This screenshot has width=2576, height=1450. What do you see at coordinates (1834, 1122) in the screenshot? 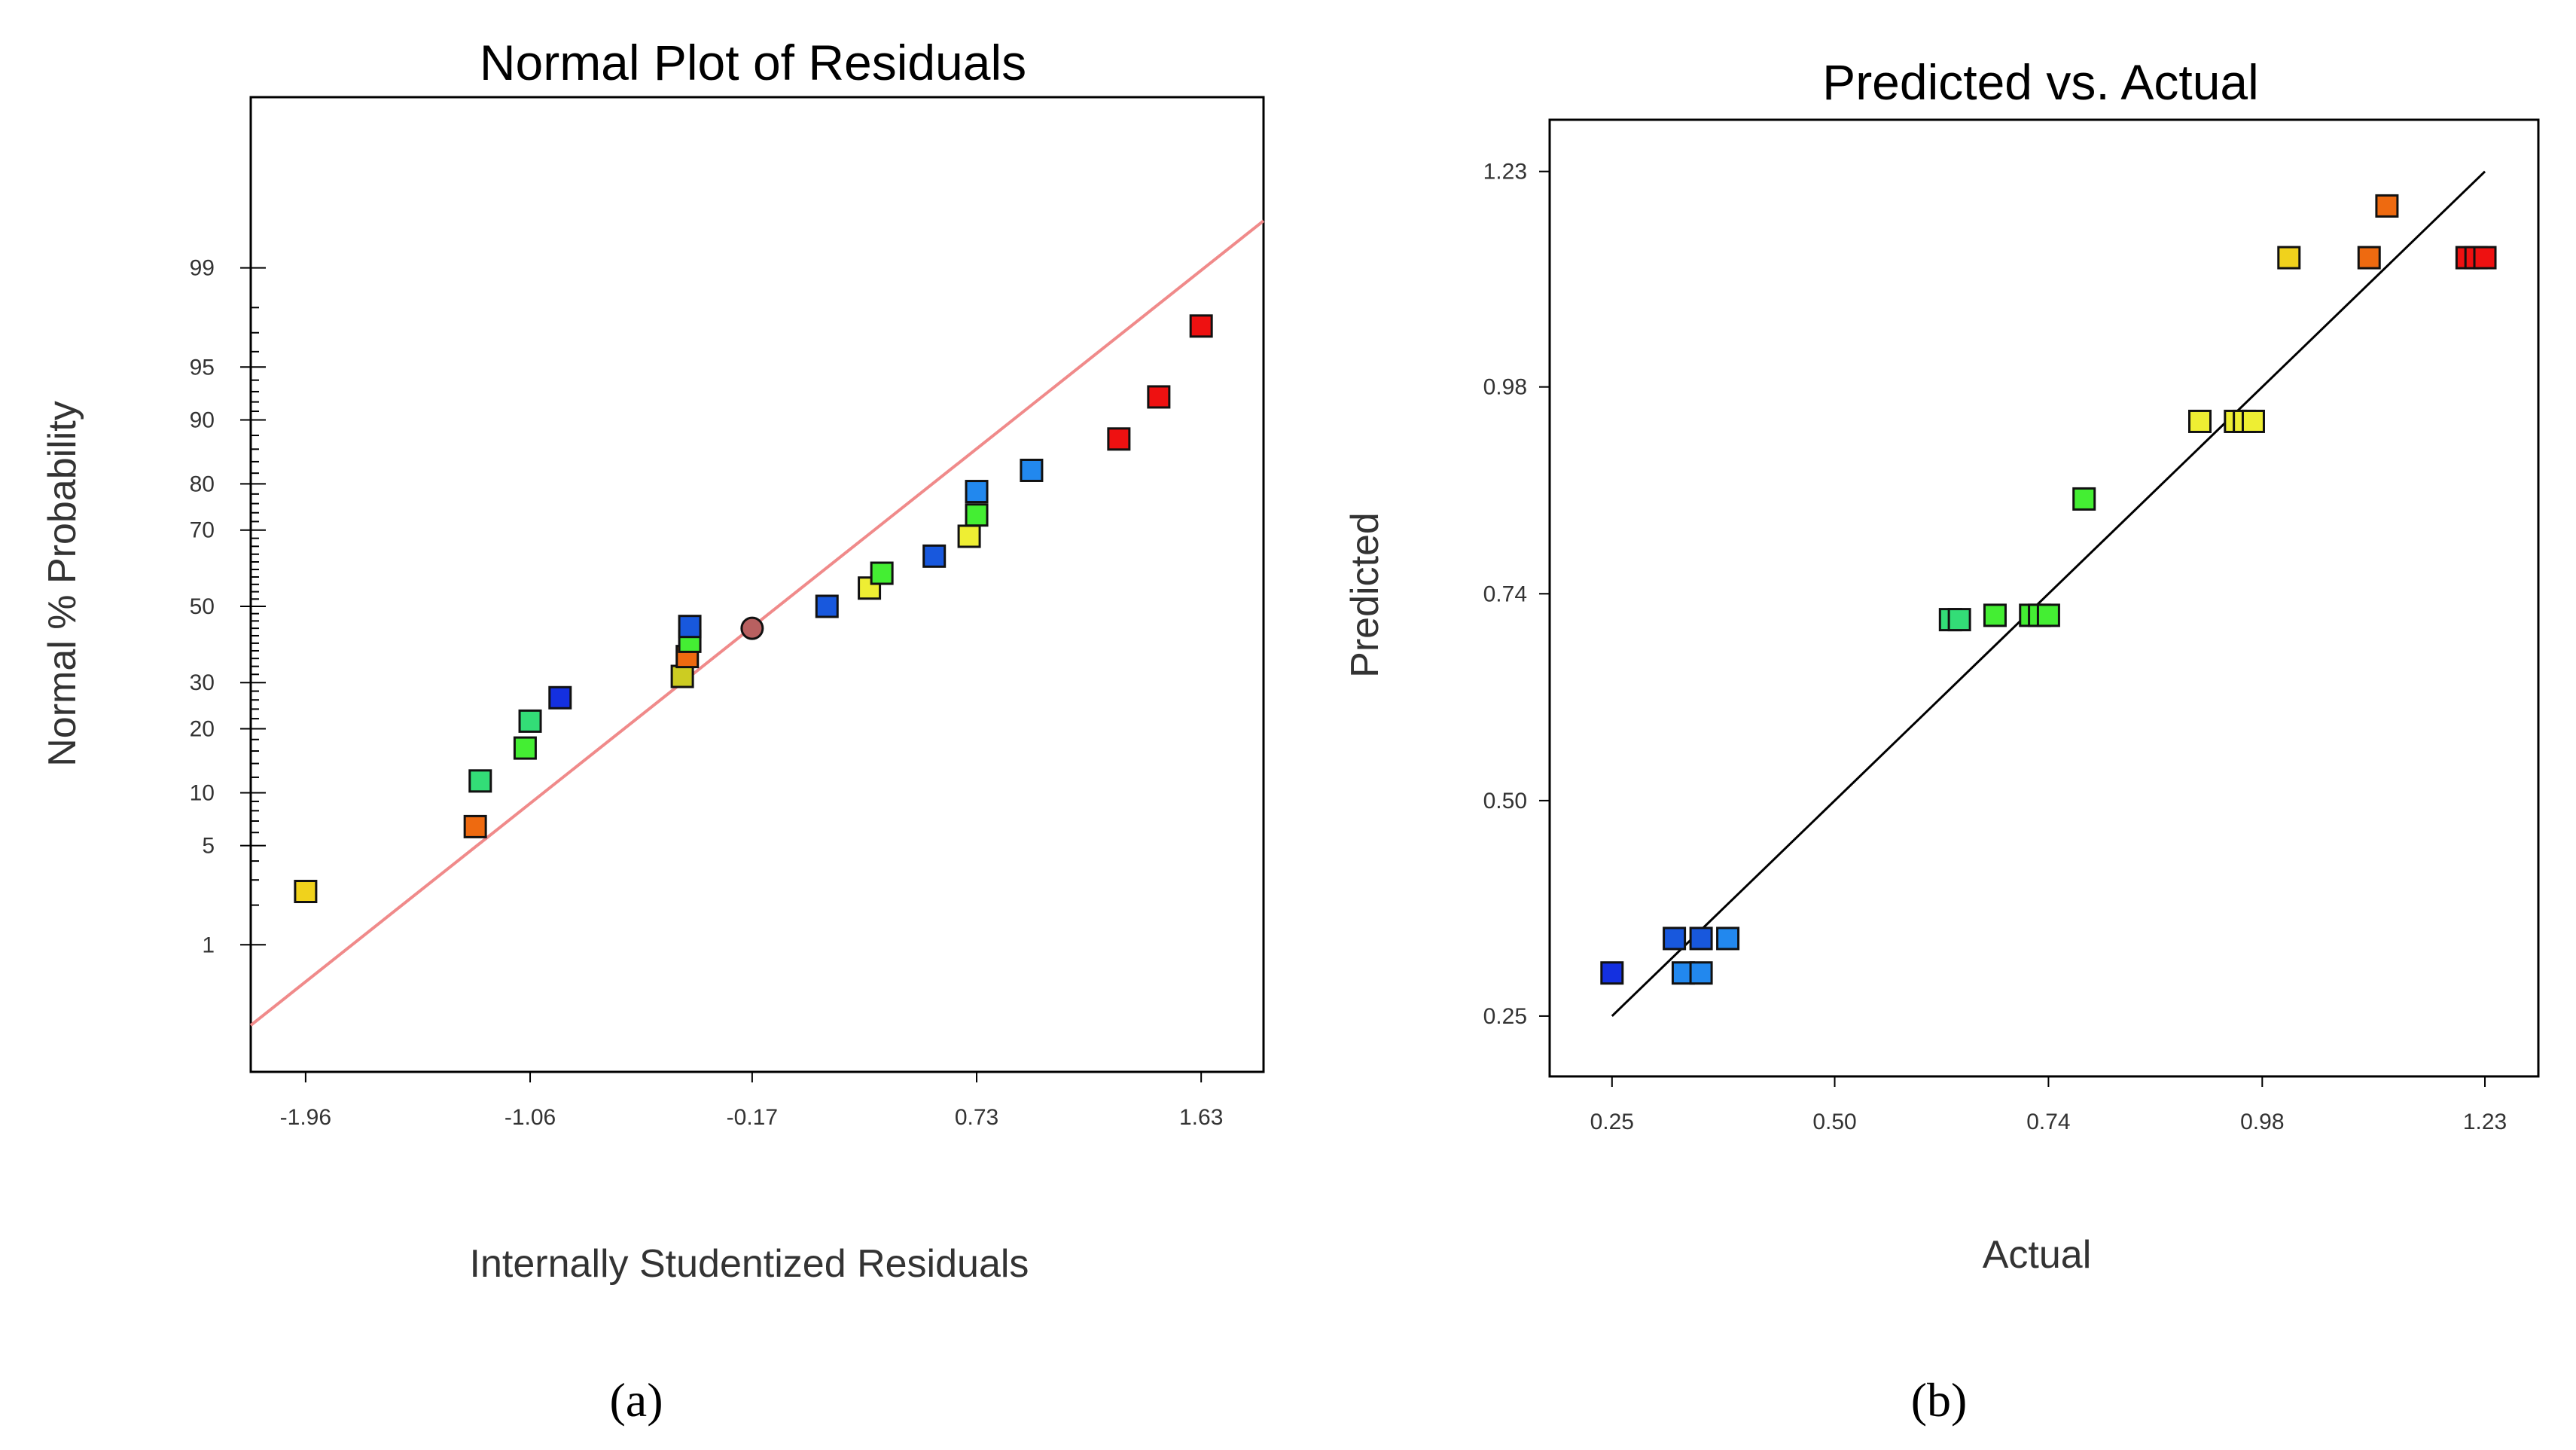
I see `chart-b-x-tick-label: 0.50` at bounding box center [1834, 1122].